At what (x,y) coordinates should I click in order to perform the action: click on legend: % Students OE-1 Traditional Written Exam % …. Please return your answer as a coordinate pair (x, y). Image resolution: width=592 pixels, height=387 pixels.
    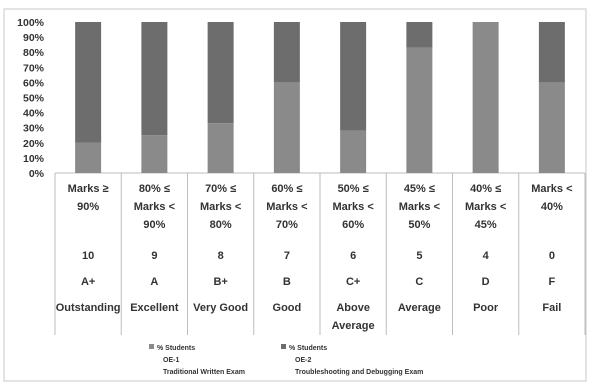
    Looking at the image, I should click on (286, 360).